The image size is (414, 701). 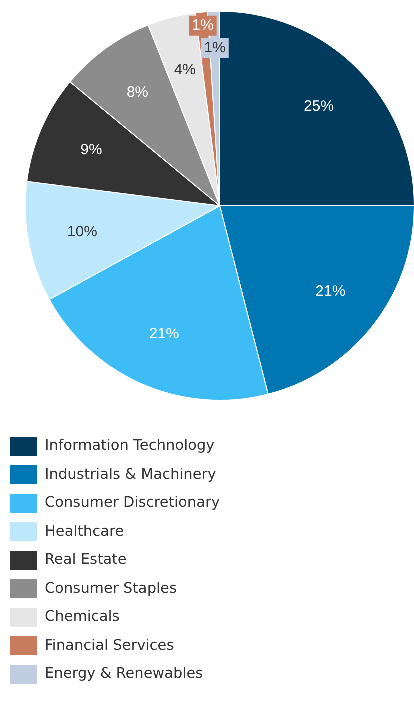 What do you see at coordinates (109, 646) in the screenshot?
I see `legend-label: Financial Services` at bounding box center [109, 646].